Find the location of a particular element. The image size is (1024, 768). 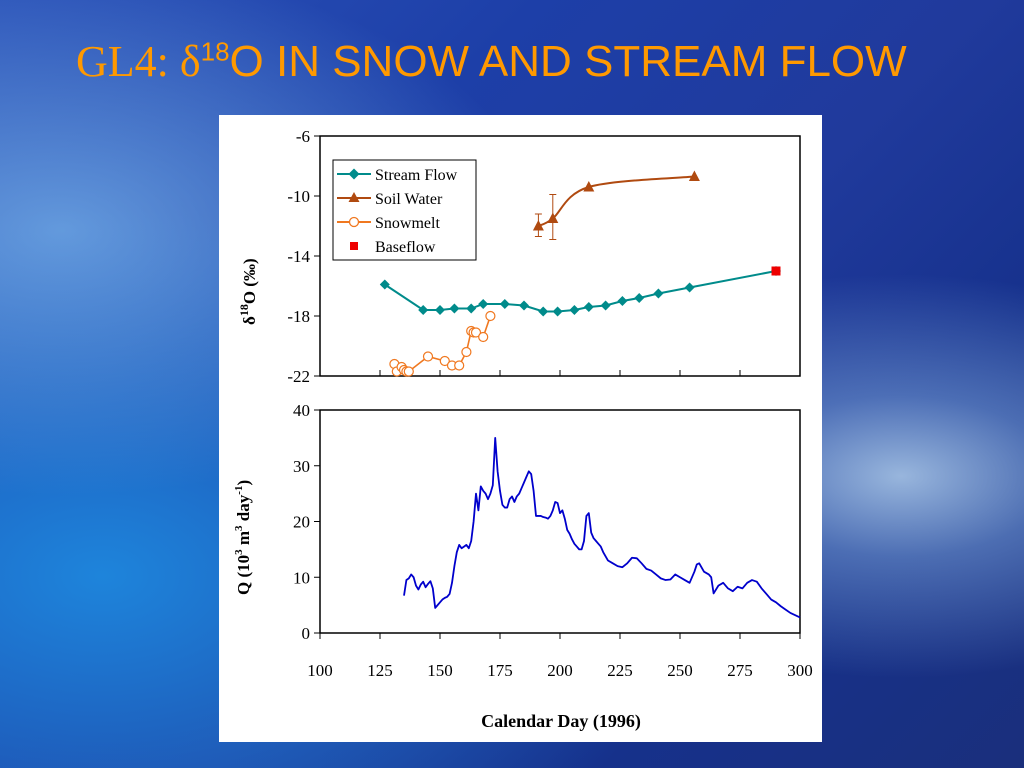

slide-title: GL4: δ18O IN SNOW AND STREAM FLOW is located at coordinates (491, 61).